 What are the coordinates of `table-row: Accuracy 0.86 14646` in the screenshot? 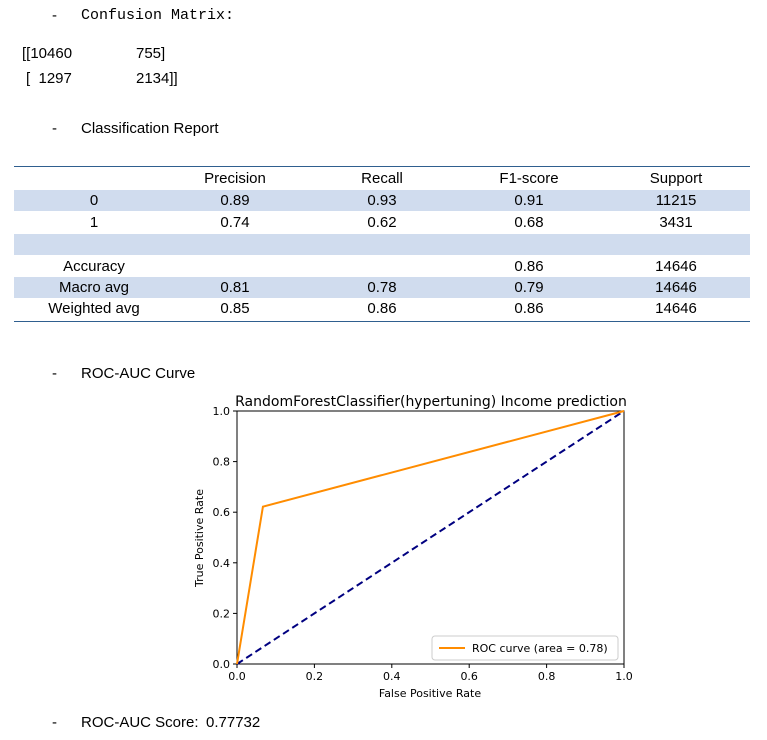 It's located at (382, 266).